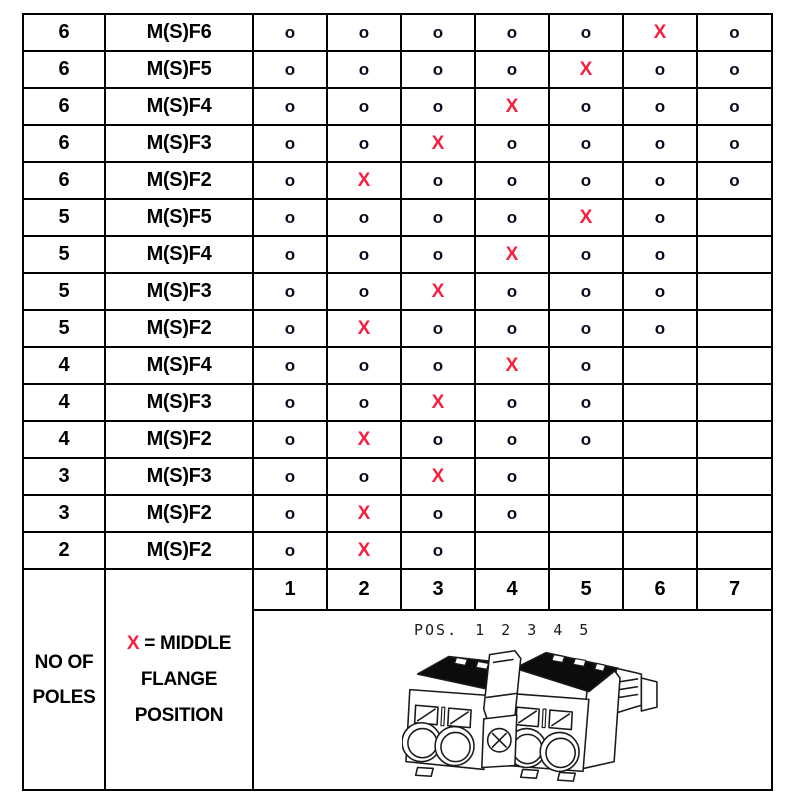 This screenshot has height=800, width=800. I want to click on connector-diagram-cell: POS. 1 2 3 4 5, so click(512, 700).